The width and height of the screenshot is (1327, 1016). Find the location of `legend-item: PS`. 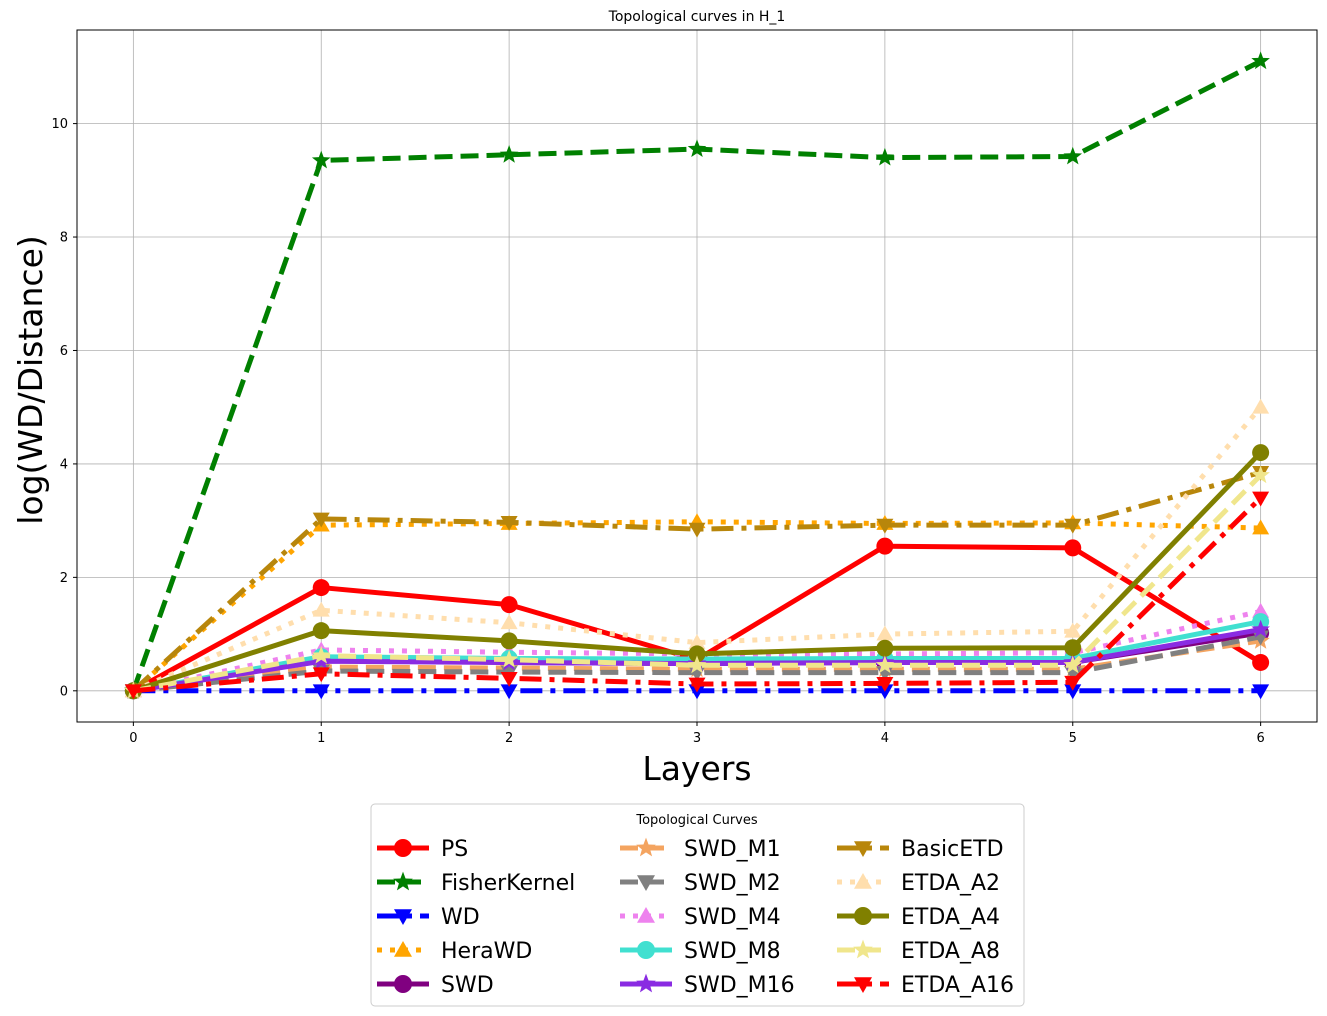

legend-item: PS is located at coordinates (422, 849).